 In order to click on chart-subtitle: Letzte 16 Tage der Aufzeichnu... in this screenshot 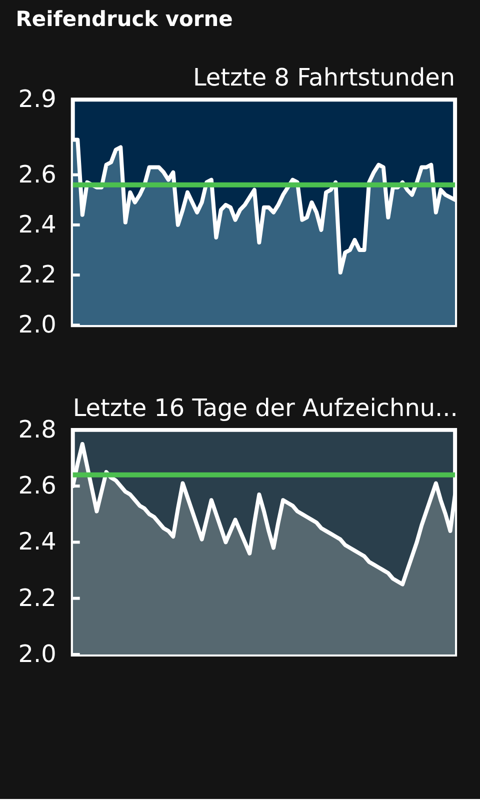, I will do `click(265, 408)`.